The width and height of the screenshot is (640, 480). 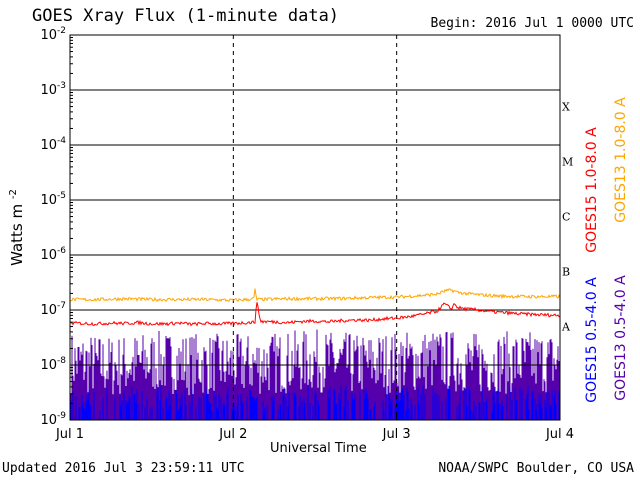 What do you see at coordinates (123, 468) in the screenshot?
I see `updated-timestamp: Updated 2016 Jul 3 23:59:11 UTC` at bounding box center [123, 468].